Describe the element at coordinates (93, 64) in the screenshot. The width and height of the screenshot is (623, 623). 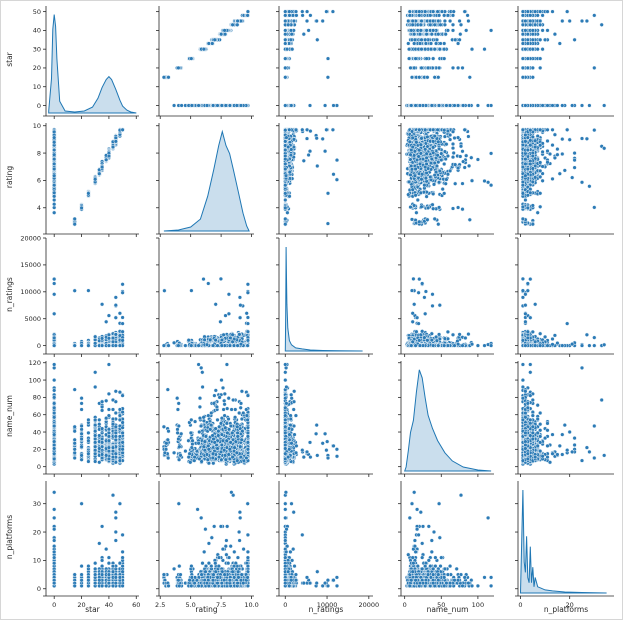
I see `kde-curve-star` at that location.